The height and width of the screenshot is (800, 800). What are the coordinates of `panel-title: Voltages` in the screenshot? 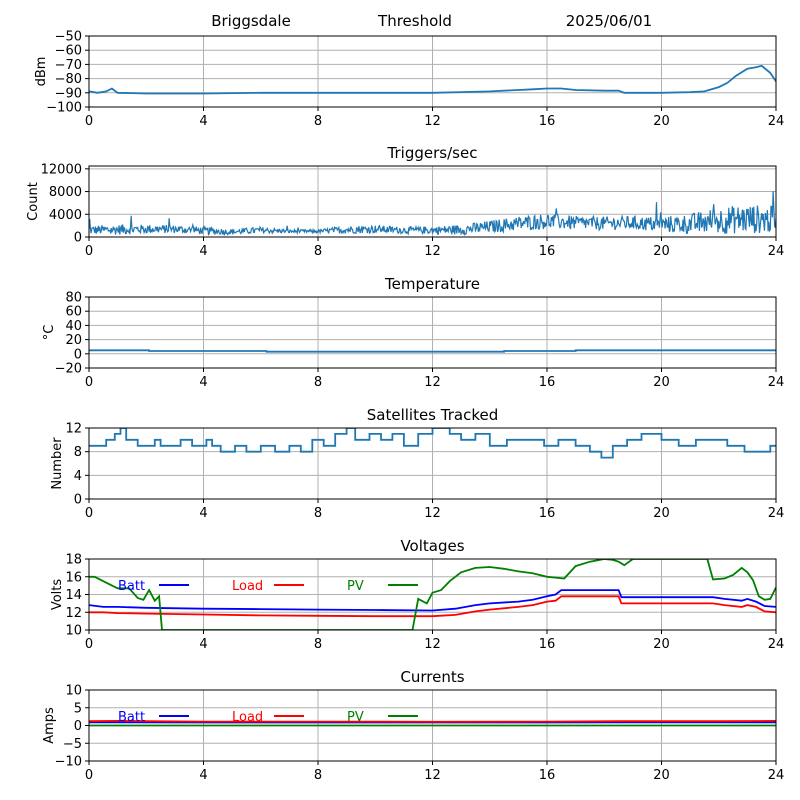 It's located at (432, 546).